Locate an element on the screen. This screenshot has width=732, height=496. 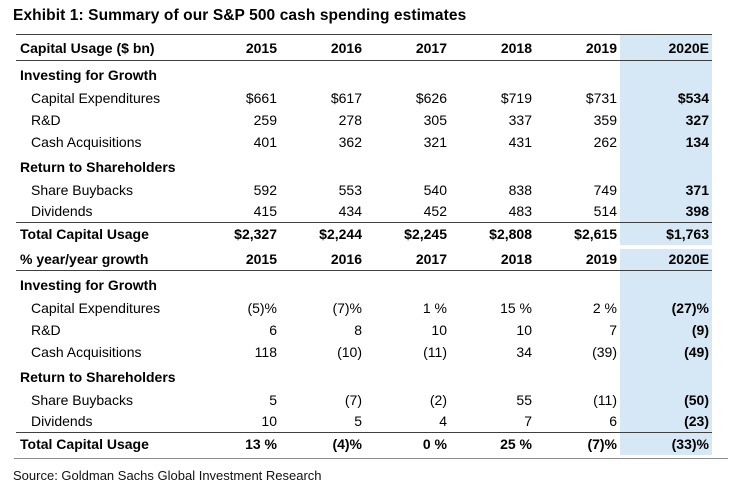
cell-value-estimate: (50) is located at coordinates (666, 399).